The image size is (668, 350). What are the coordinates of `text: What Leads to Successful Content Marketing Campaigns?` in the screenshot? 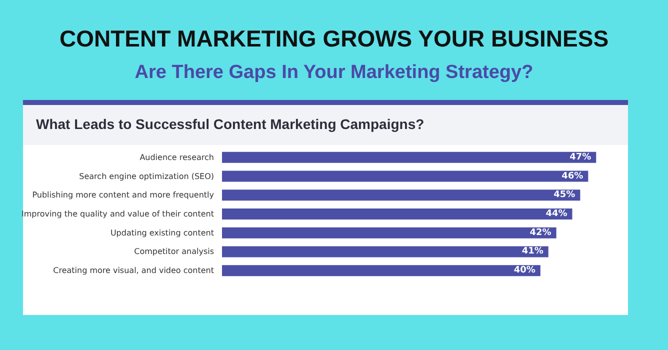 It's located at (230, 124).